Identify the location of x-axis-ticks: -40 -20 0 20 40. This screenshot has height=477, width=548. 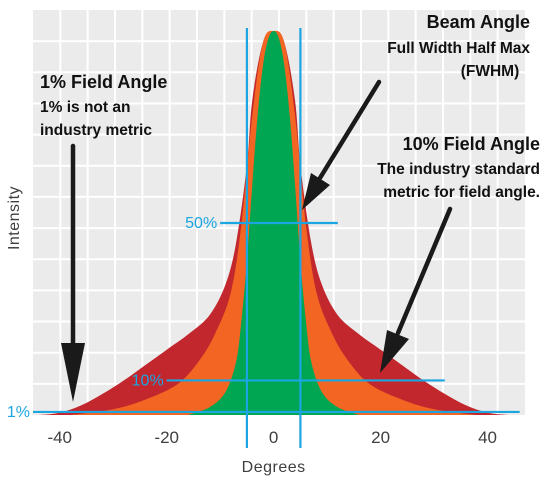
(272, 437).